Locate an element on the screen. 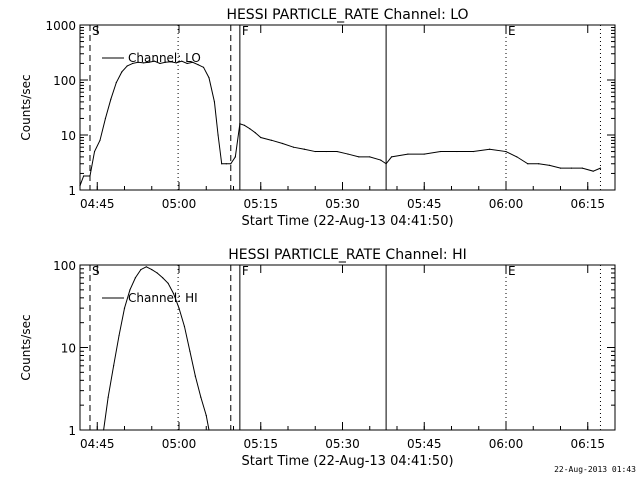 The height and width of the screenshot is (485, 640). chart1-x-tick-label-1: 05:00 is located at coordinates (179, 204).